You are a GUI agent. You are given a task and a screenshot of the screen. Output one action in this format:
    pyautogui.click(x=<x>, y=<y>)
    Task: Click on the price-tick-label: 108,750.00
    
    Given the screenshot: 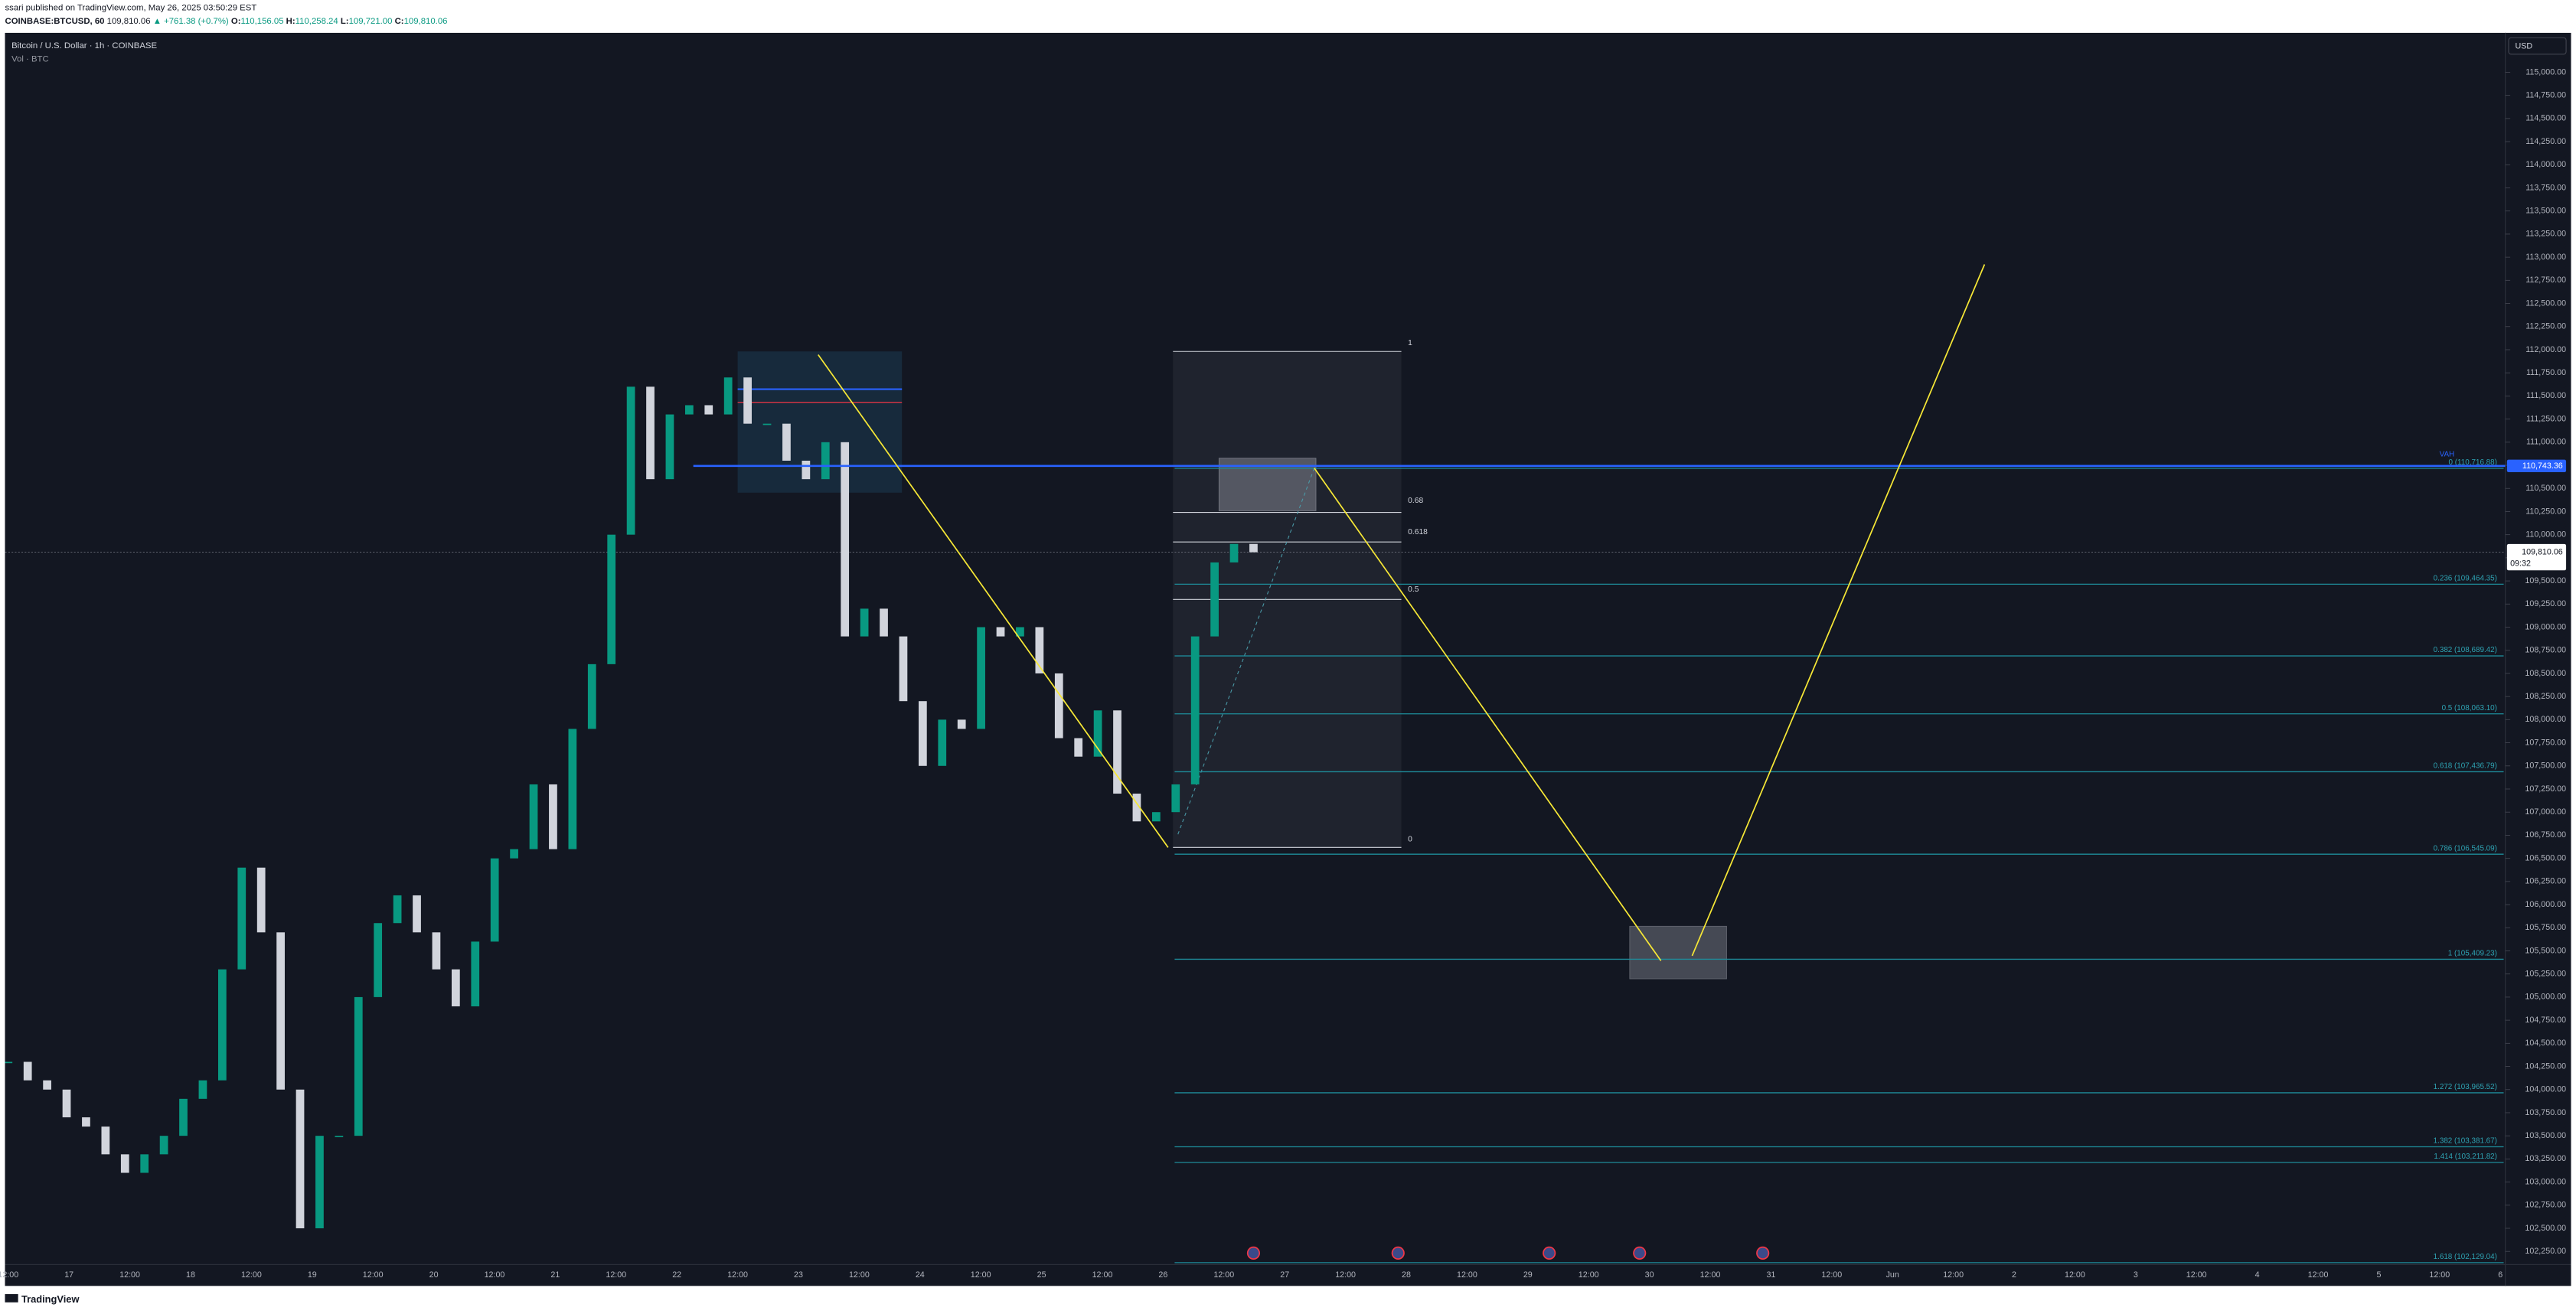 What is the action you would take?
    pyautogui.click(x=2545, y=650)
    